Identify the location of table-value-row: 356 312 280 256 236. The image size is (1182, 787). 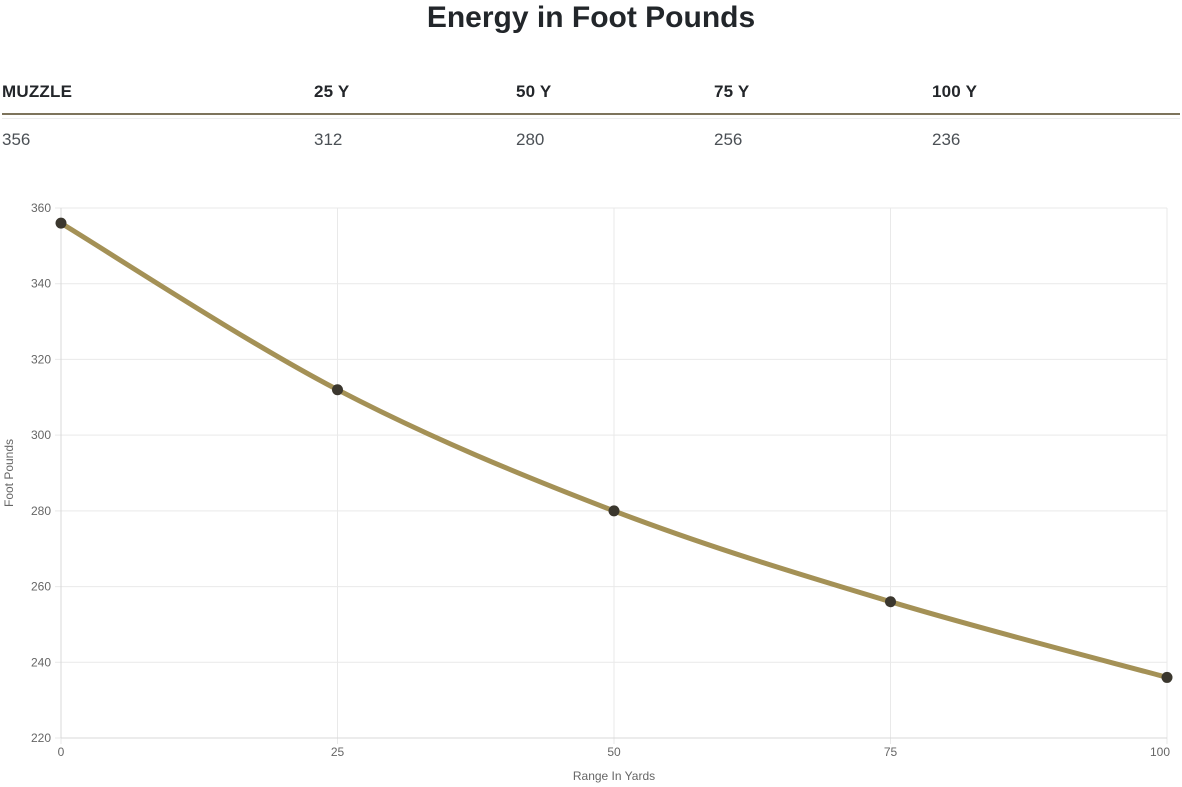
(591, 134).